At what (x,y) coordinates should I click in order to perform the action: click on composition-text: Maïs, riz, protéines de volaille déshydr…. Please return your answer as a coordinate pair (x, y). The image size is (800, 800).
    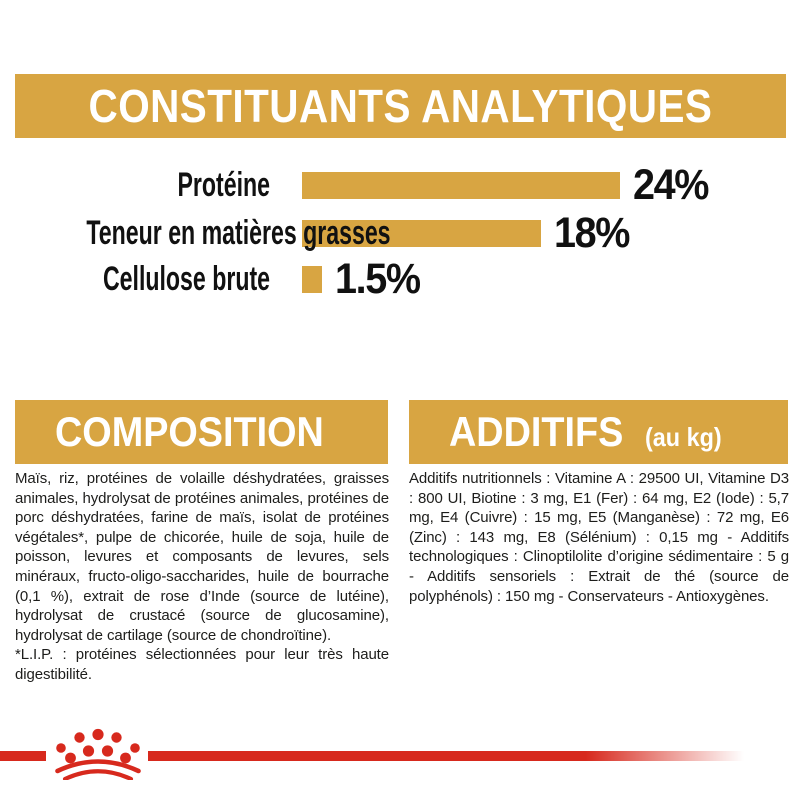
    Looking at the image, I should click on (202, 557).